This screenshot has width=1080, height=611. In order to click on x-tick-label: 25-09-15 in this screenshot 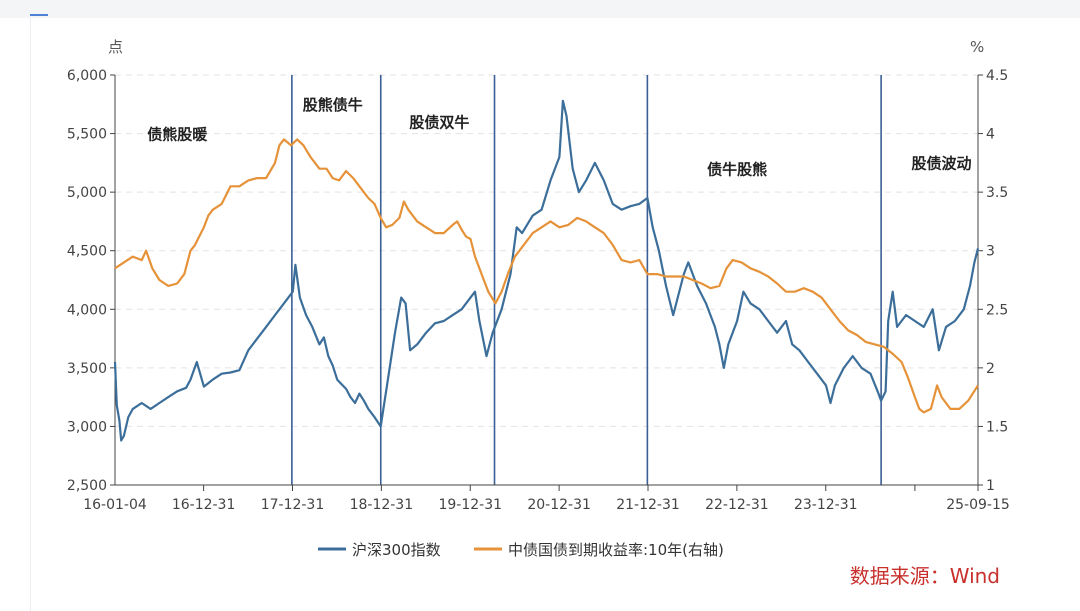, I will do `click(978, 505)`.